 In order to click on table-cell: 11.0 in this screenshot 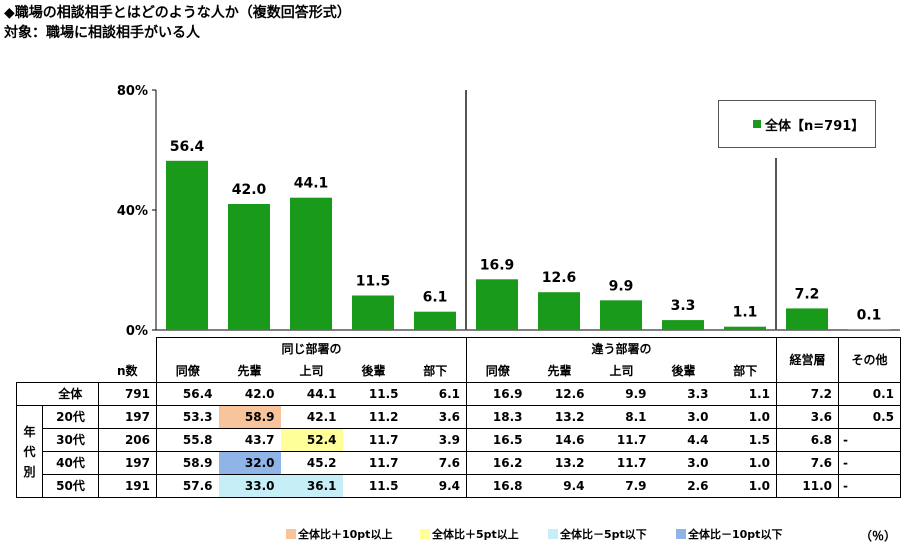, I will do `click(807, 486)`.